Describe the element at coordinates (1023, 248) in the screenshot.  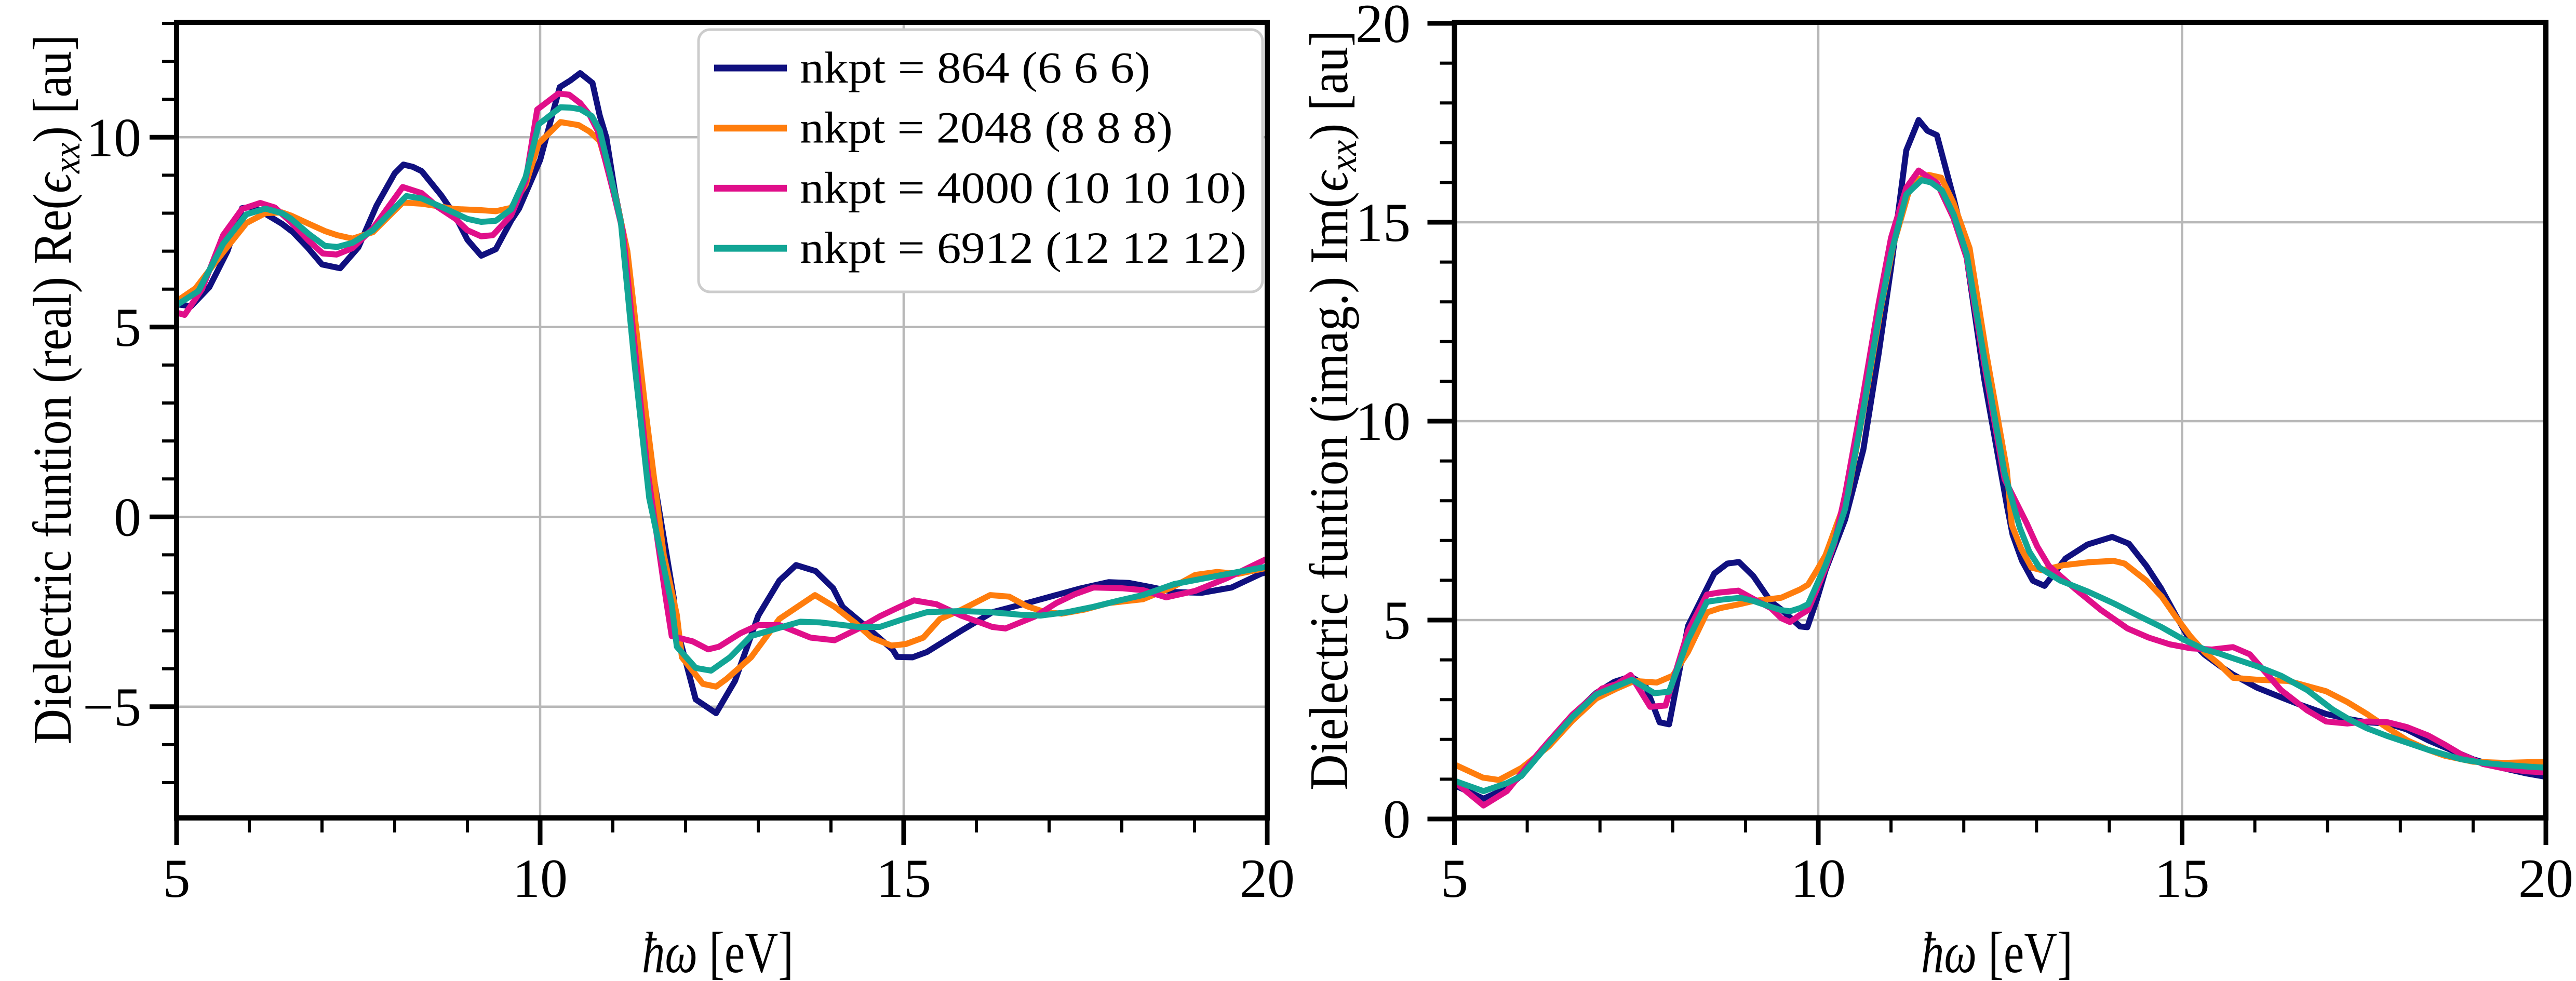
I see `svg-text: nkpt = 6912 (12 12 12)` at that location.